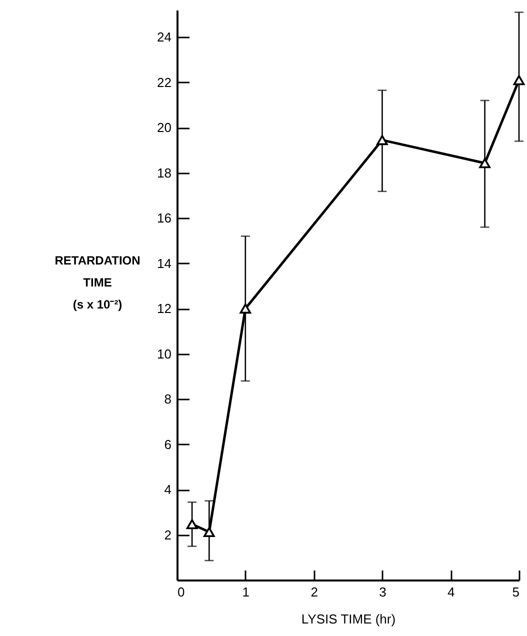 This screenshot has width=527, height=636. What do you see at coordinates (451, 592) in the screenshot?
I see `x-tick-label: 4` at bounding box center [451, 592].